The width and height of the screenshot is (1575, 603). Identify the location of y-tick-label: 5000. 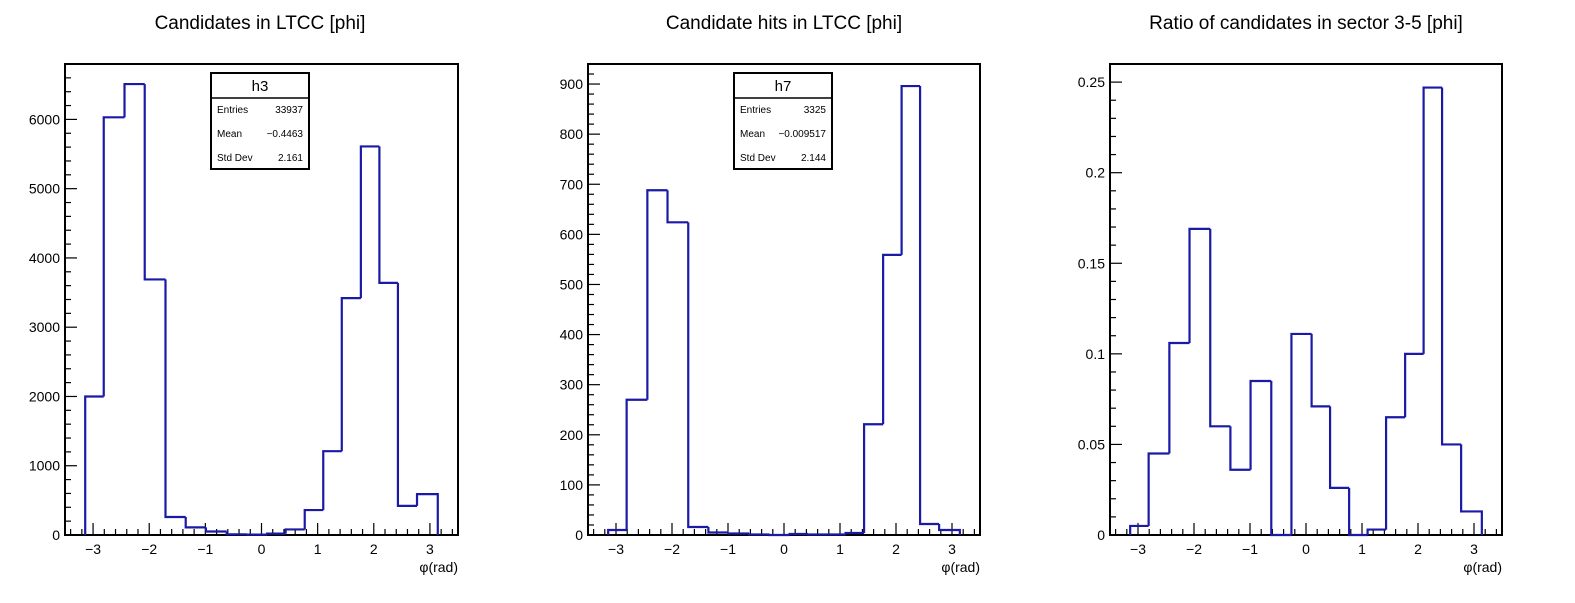
(44, 189).